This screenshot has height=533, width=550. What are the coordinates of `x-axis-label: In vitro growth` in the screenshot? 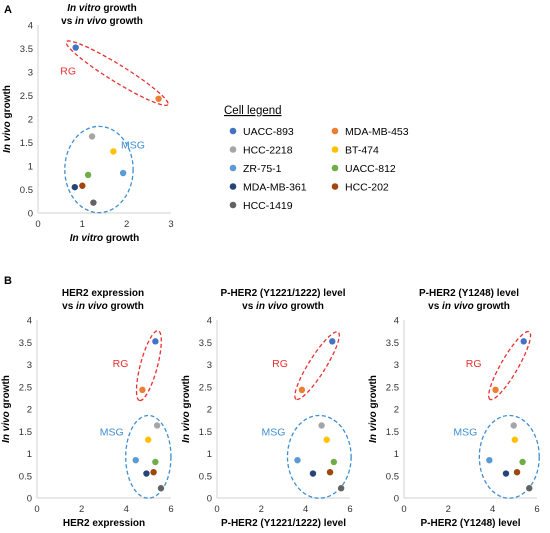 It's located at (104, 238).